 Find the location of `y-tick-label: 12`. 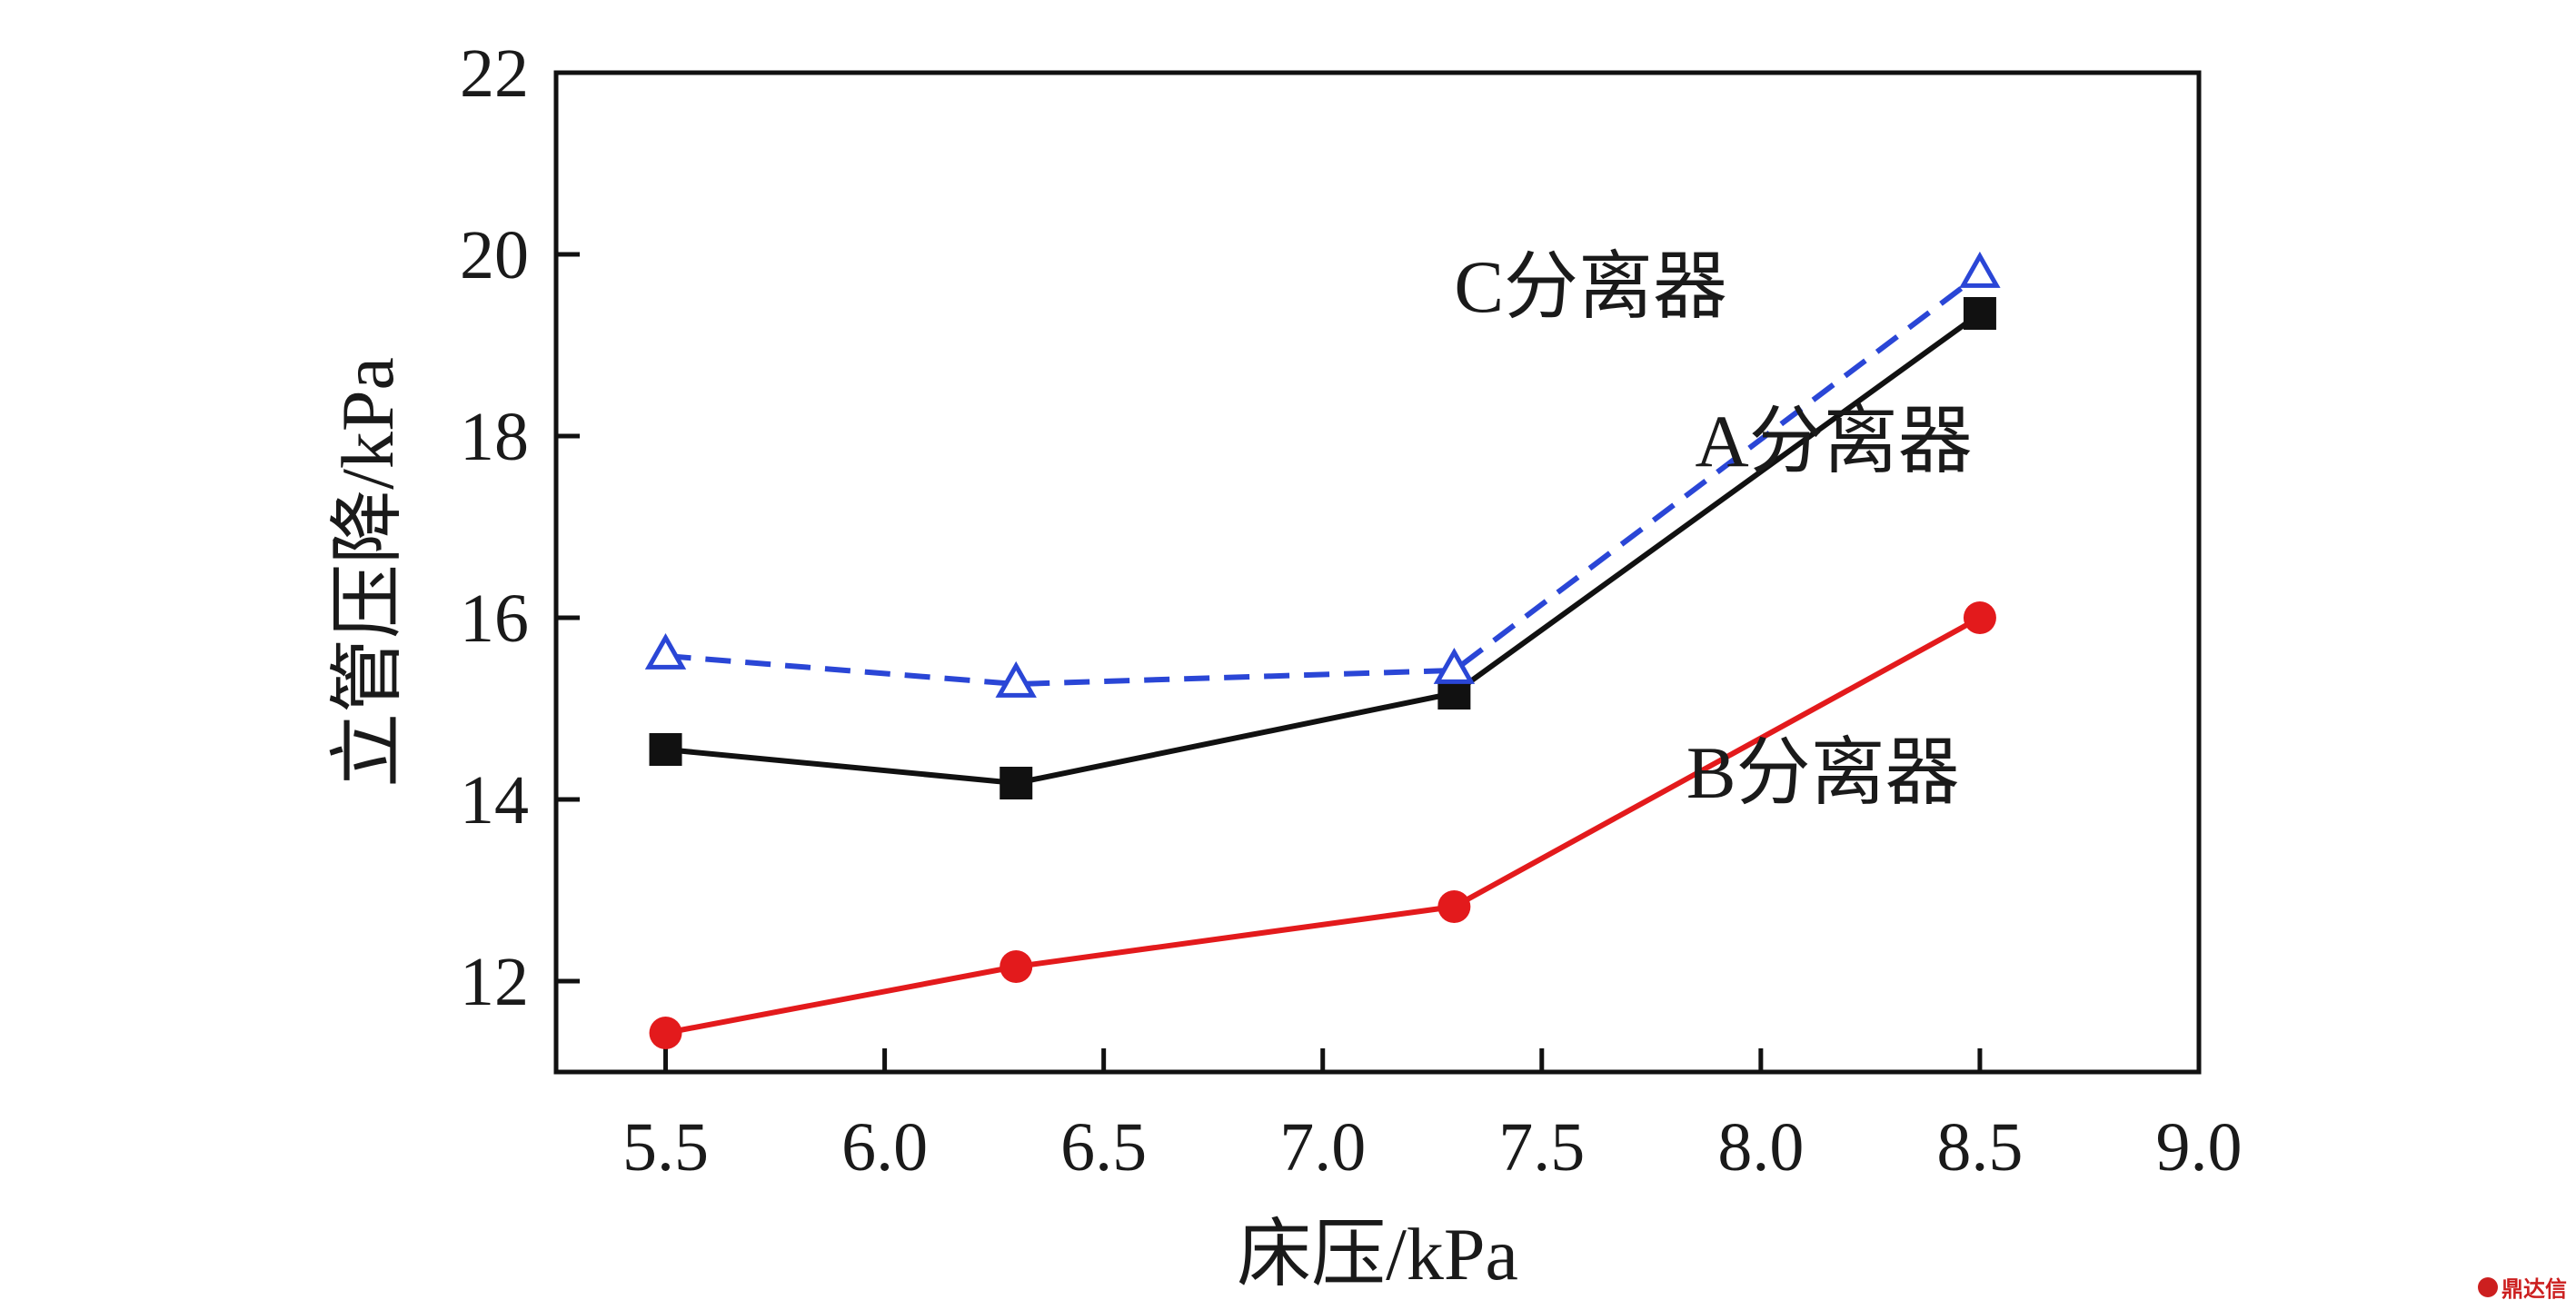

y-tick-label: 12 is located at coordinates (494, 982).